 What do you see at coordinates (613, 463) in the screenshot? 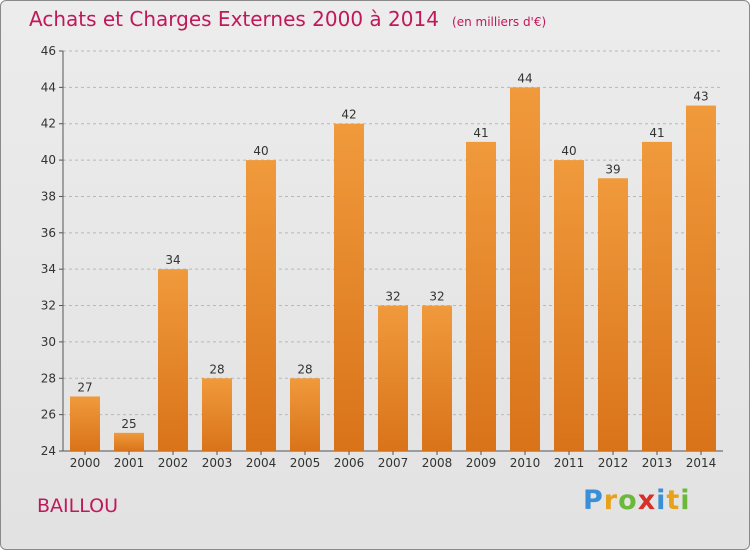
I see `x-tick-label: 2012` at bounding box center [613, 463].